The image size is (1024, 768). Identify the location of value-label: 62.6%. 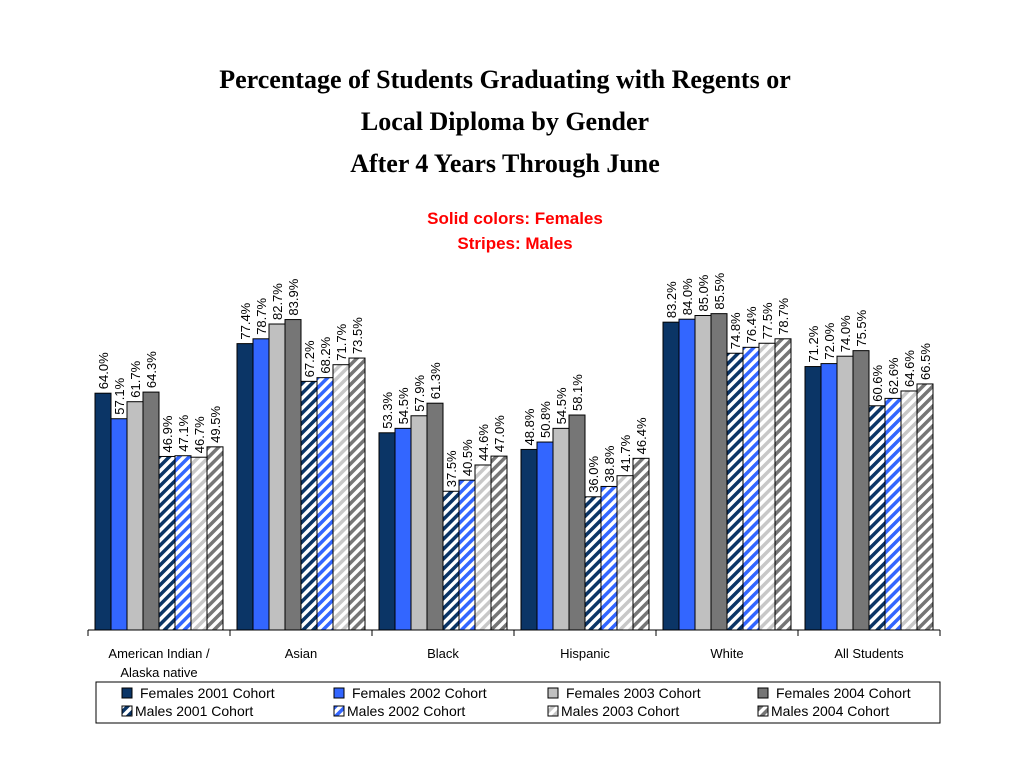
(893, 375).